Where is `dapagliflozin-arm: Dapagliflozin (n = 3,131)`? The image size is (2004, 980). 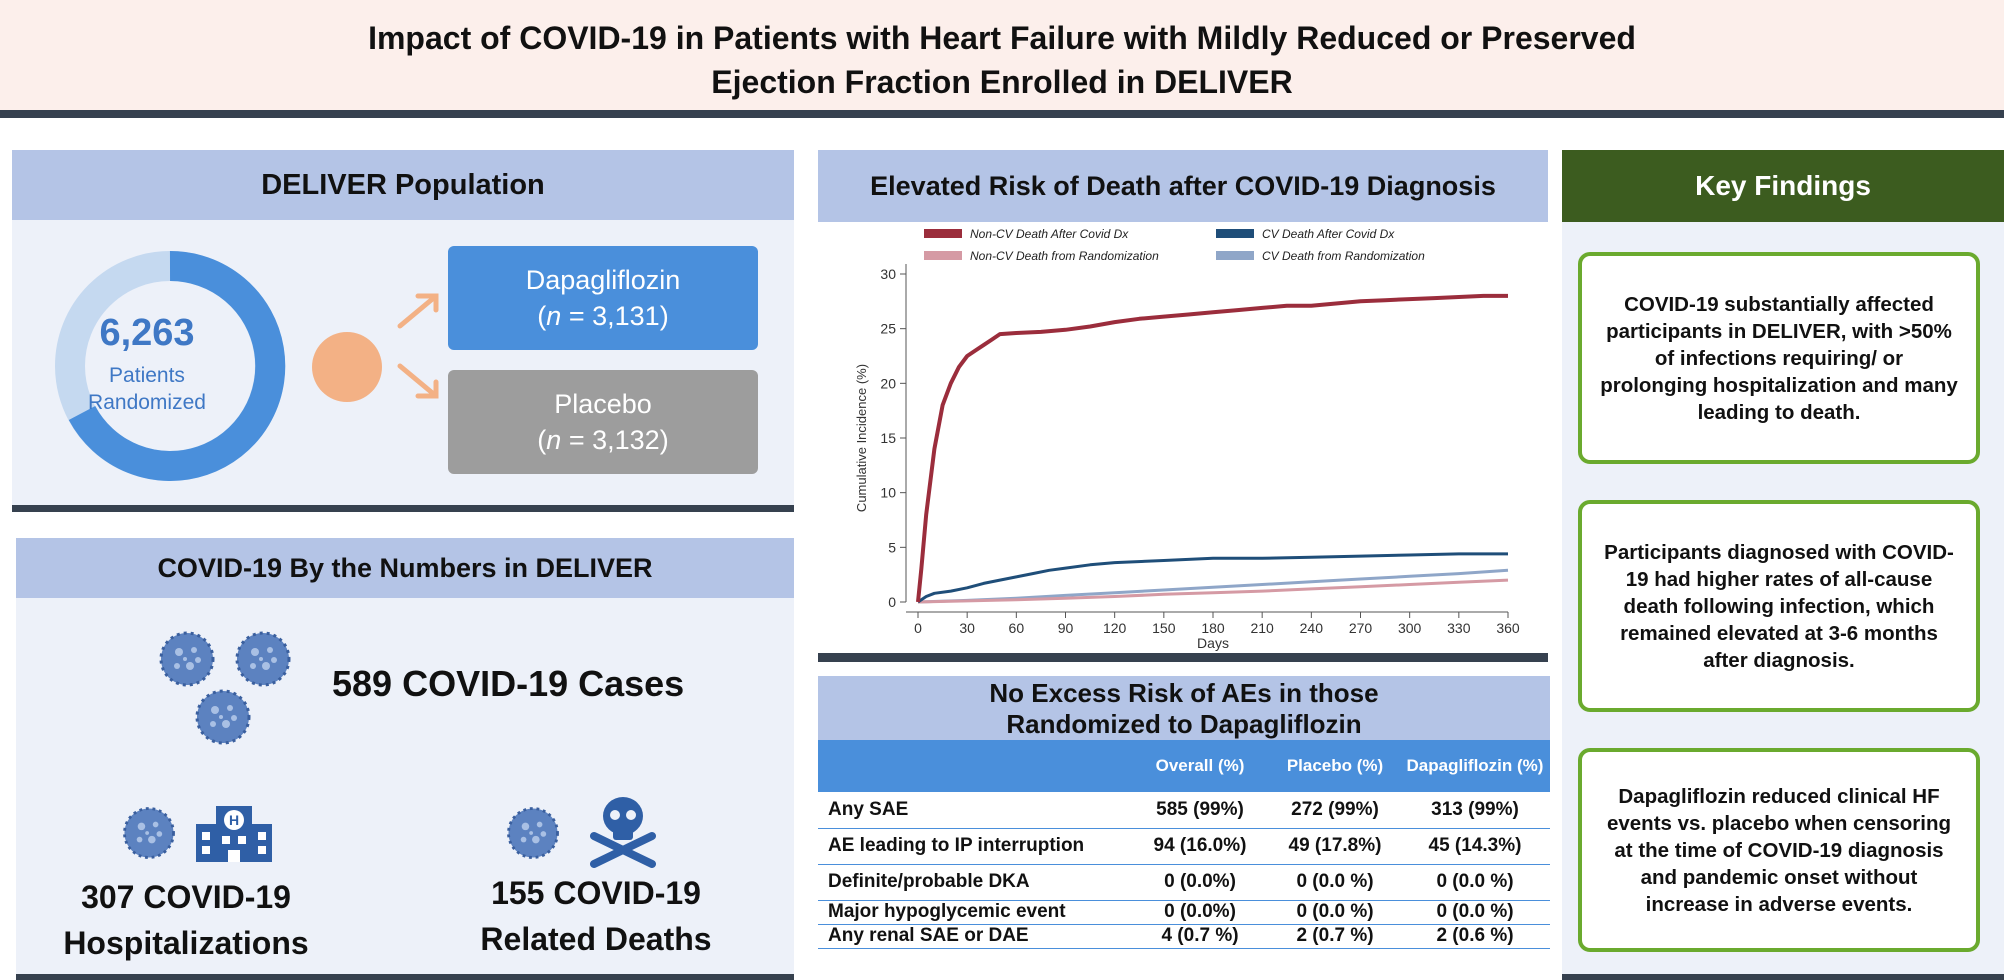
dapagliflozin-arm: Dapagliflozin (n = 3,131) is located at coordinates (603, 298).